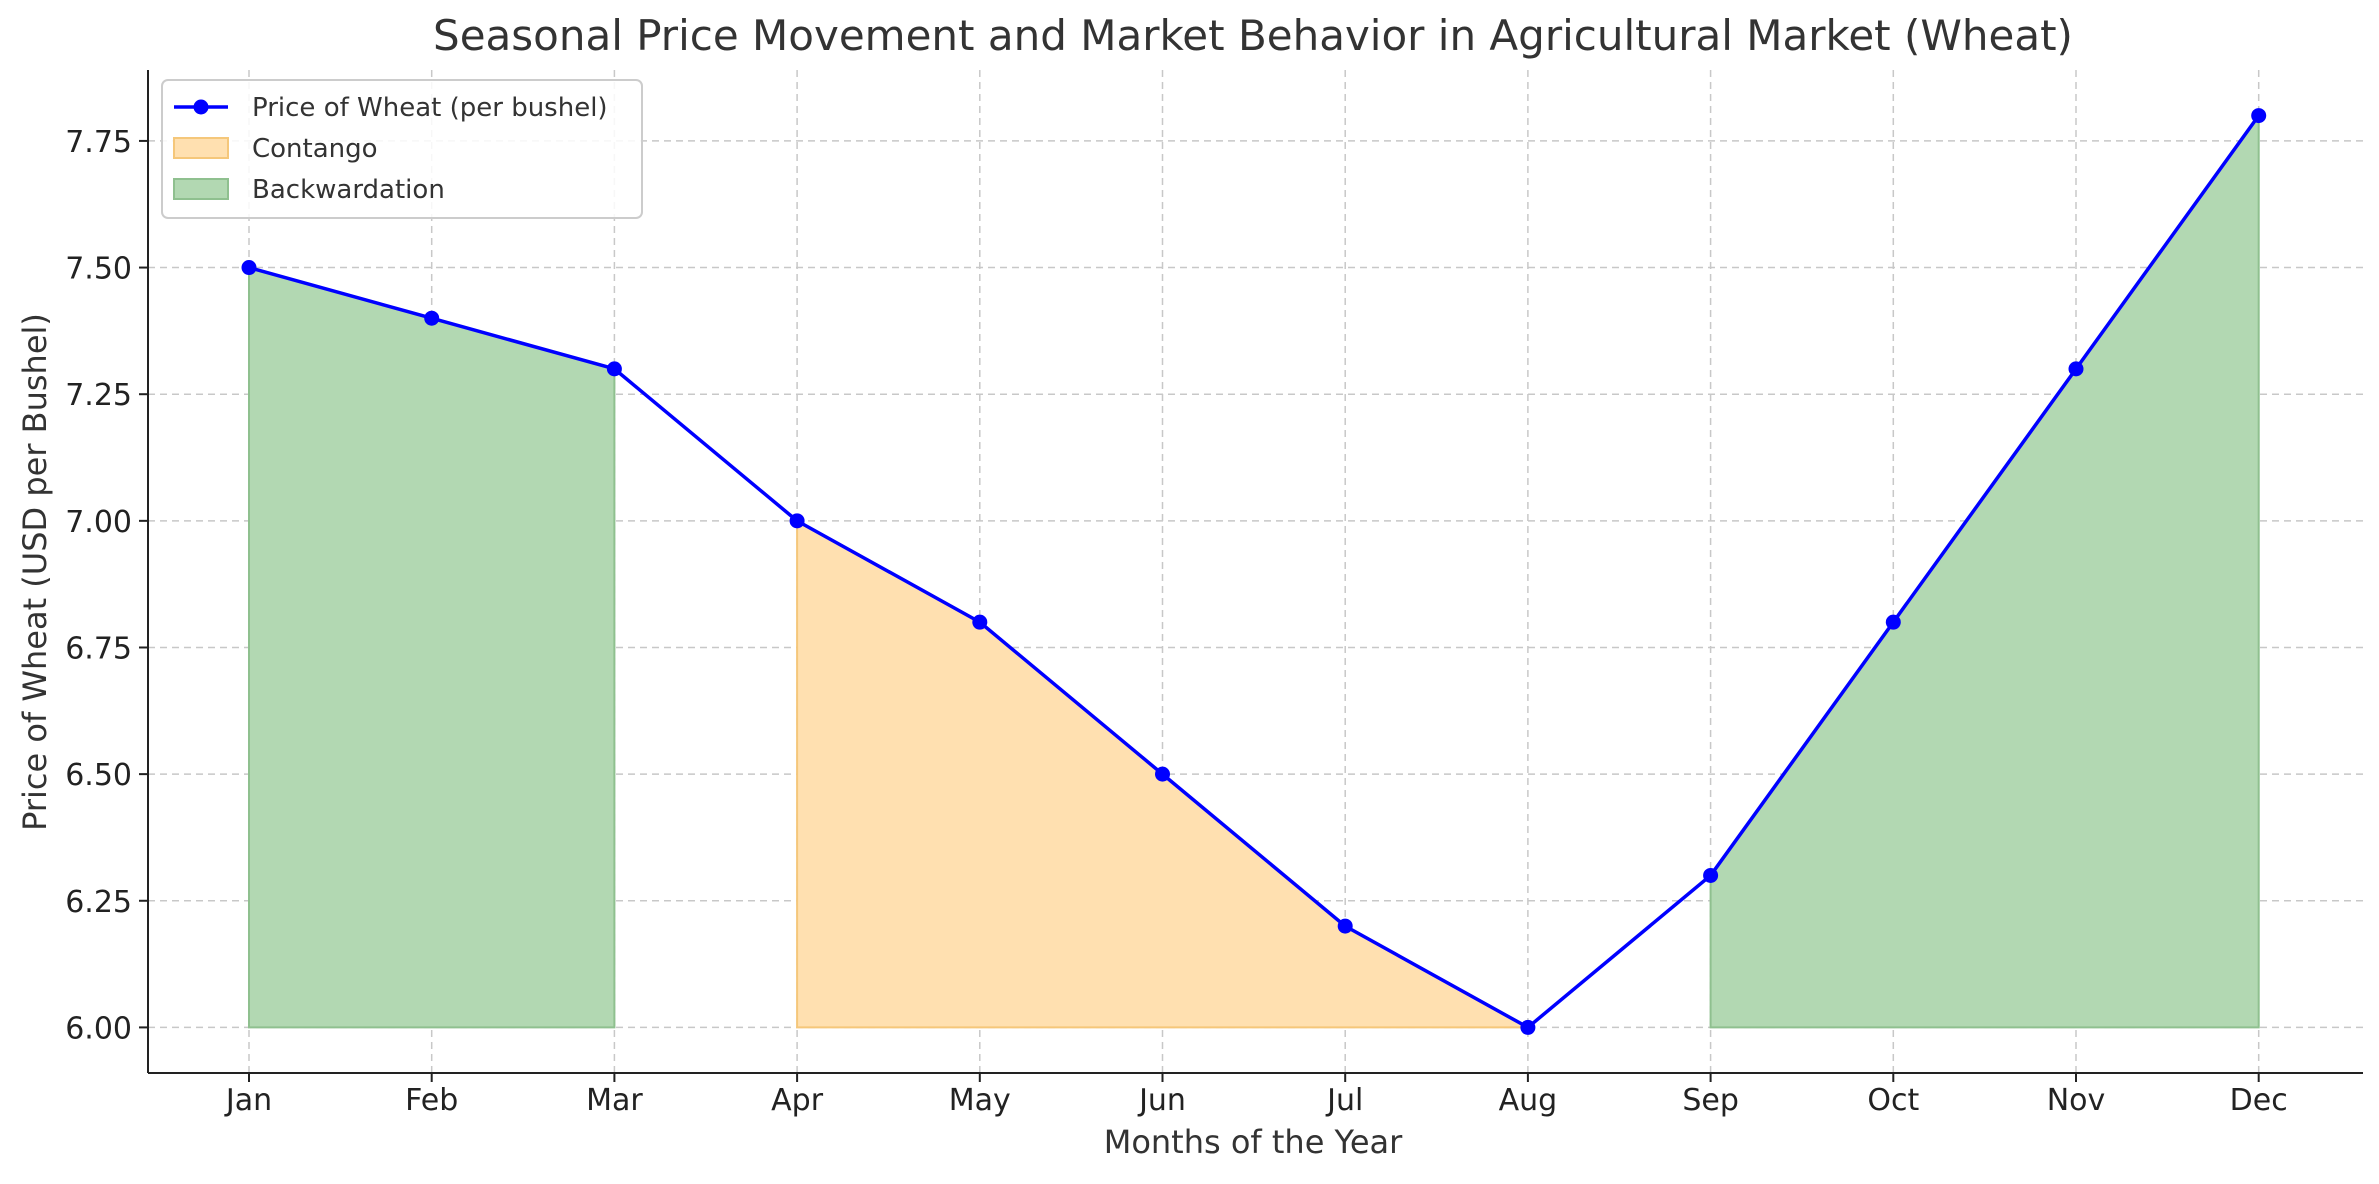 The image size is (2379, 1184). I want to click on y-tick-label: 7.75, so click(98, 142).